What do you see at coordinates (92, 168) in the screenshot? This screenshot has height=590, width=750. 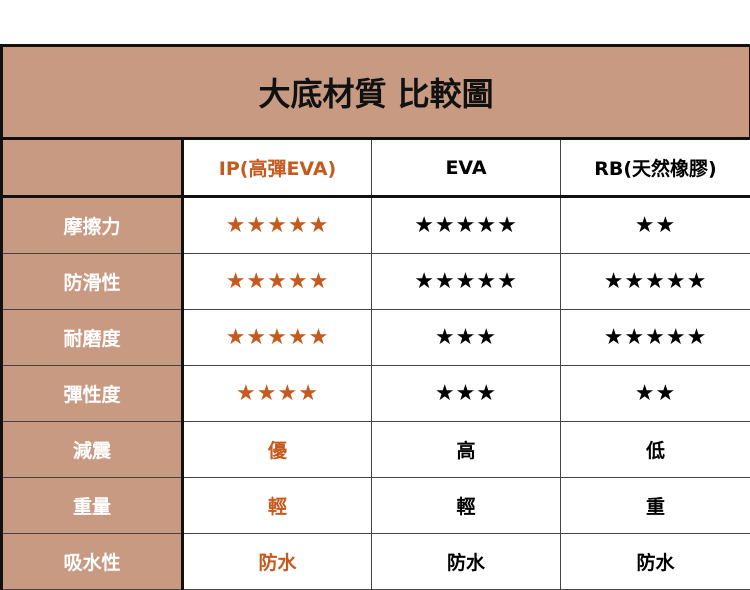 I see `header-corner` at bounding box center [92, 168].